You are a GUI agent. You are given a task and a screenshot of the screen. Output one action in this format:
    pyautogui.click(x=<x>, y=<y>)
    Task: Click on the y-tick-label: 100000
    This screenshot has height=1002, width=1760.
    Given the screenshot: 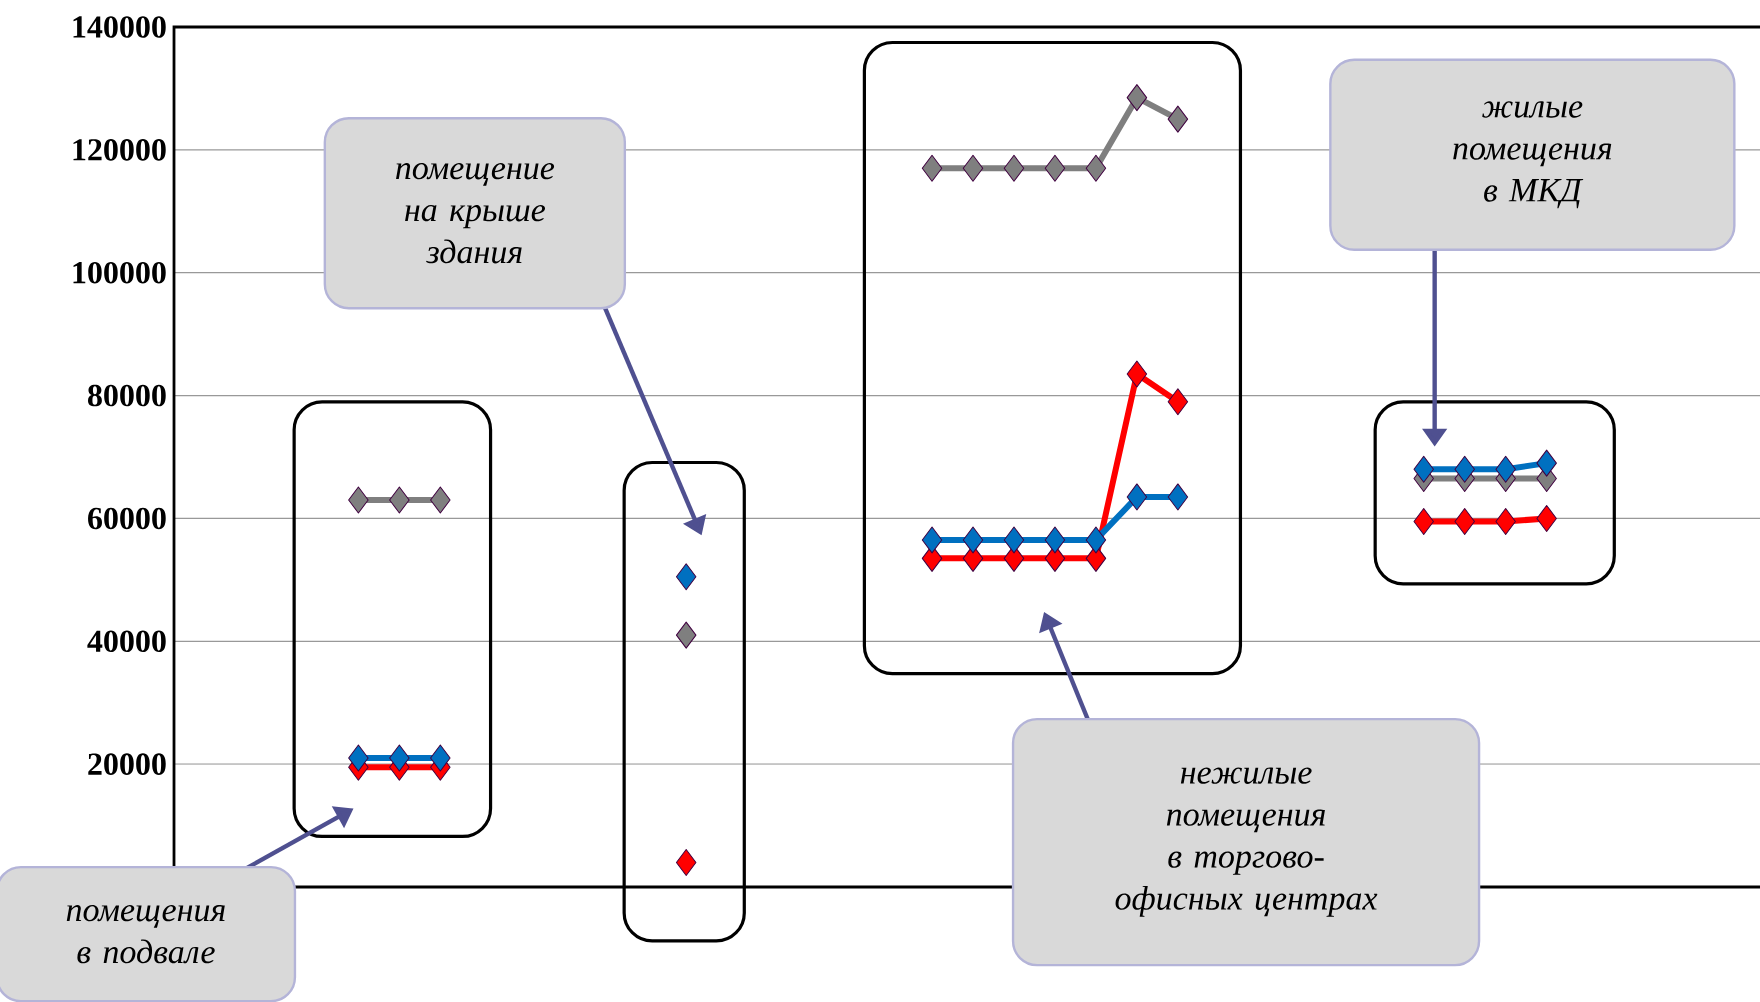 What is the action you would take?
    pyautogui.click(x=119, y=272)
    